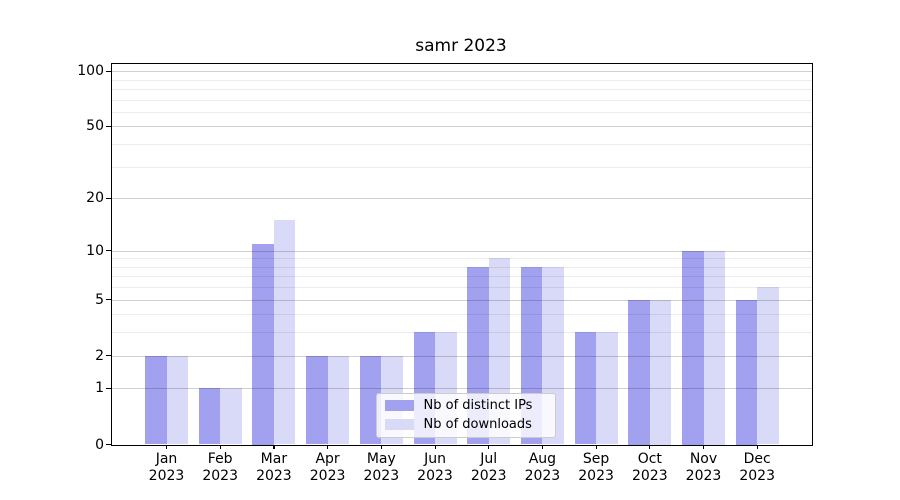 This screenshot has height=500, width=900. Describe the element at coordinates (465, 415) in the screenshot. I see `legend: Nb of distinct IPs Nb of downloads` at that location.